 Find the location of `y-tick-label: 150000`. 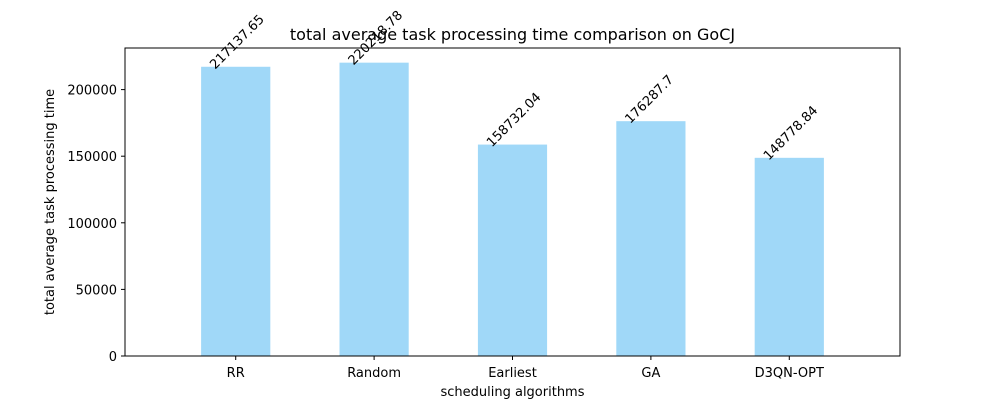

y-tick-label: 150000 is located at coordinates (92, 157).